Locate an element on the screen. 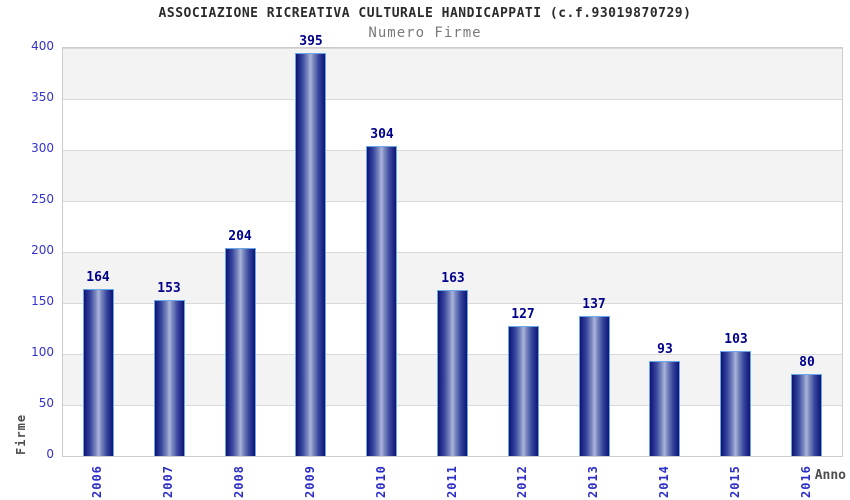 The width and height of the screenshot is (850, 500). y-tick-250: 250 is located at coordinates (42, 199).